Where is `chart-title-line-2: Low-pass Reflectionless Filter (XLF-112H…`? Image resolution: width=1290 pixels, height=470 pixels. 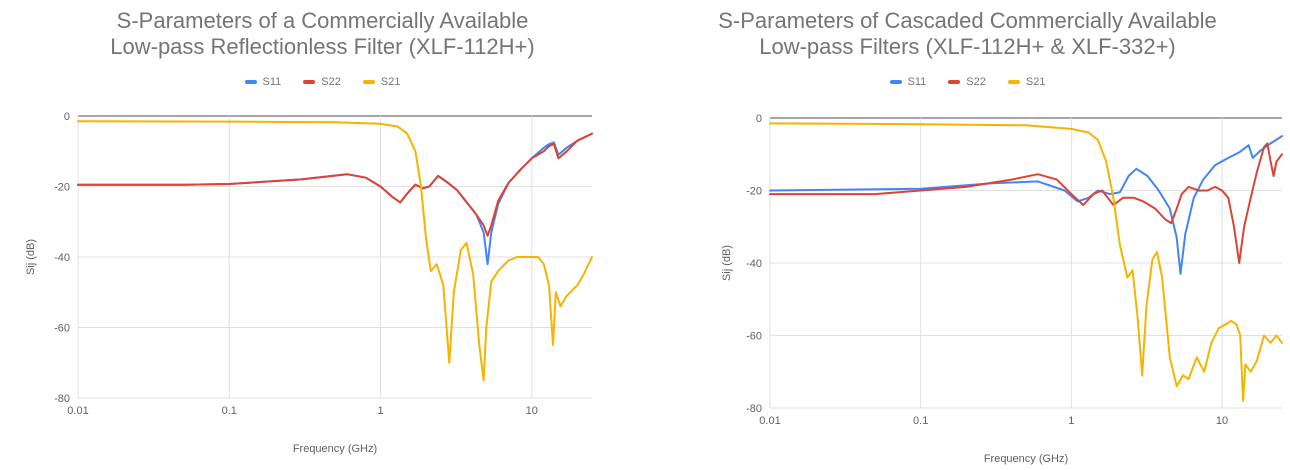 chart-title-line-2: Low-pass Reflectionless Filter (XLF-112H… is located at coordinates (322, 46).